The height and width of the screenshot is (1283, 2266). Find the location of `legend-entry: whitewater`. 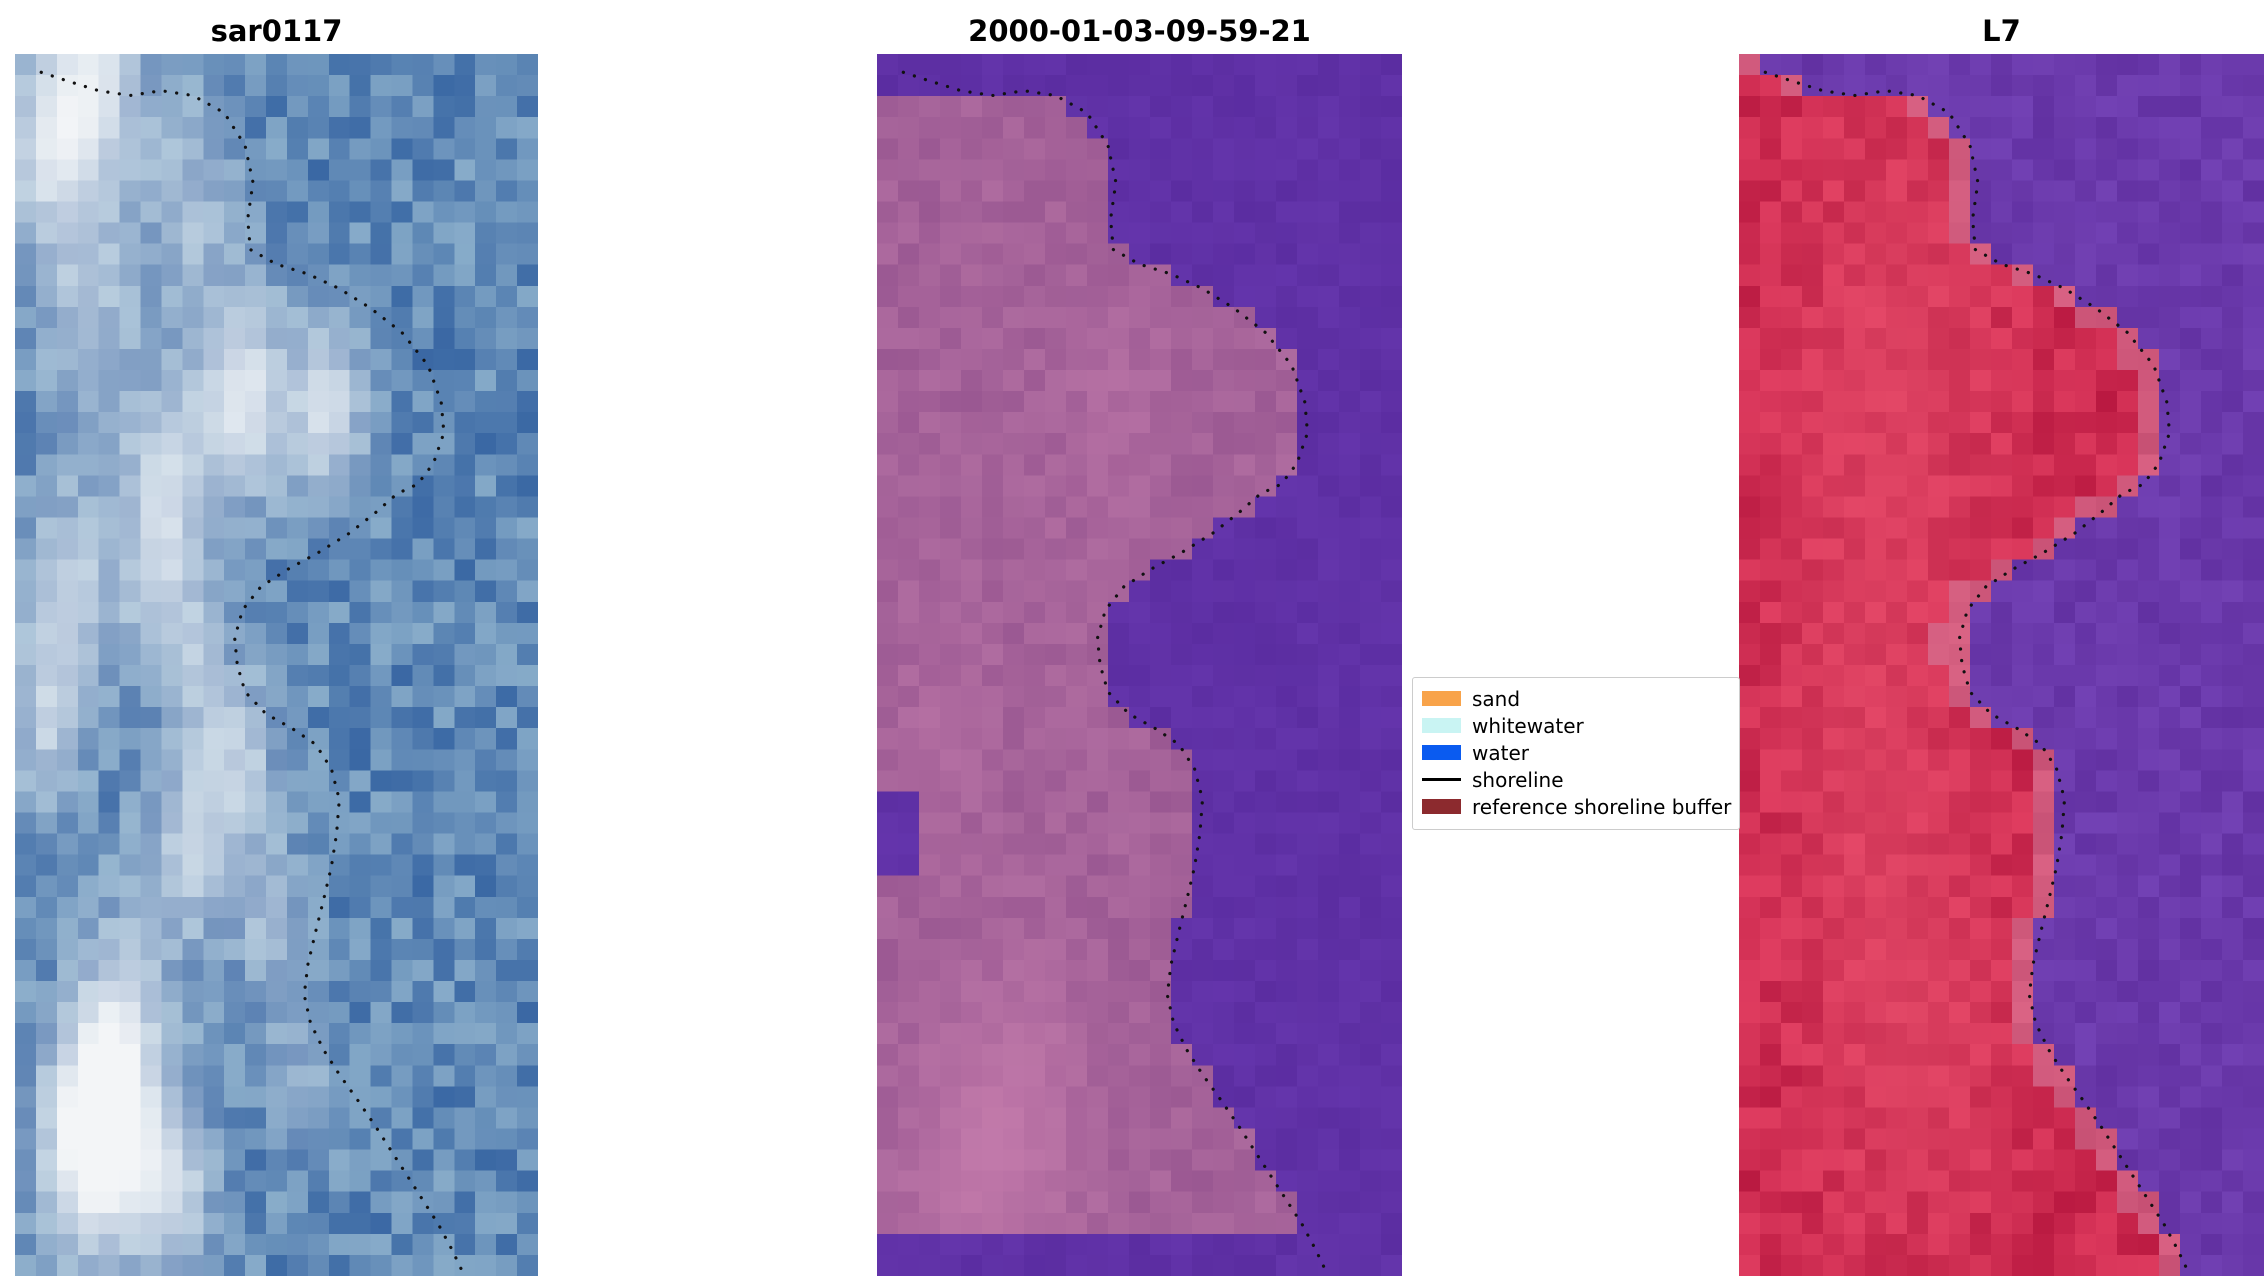

legend-entry: whitewater is located at coordinates (1576, 725).